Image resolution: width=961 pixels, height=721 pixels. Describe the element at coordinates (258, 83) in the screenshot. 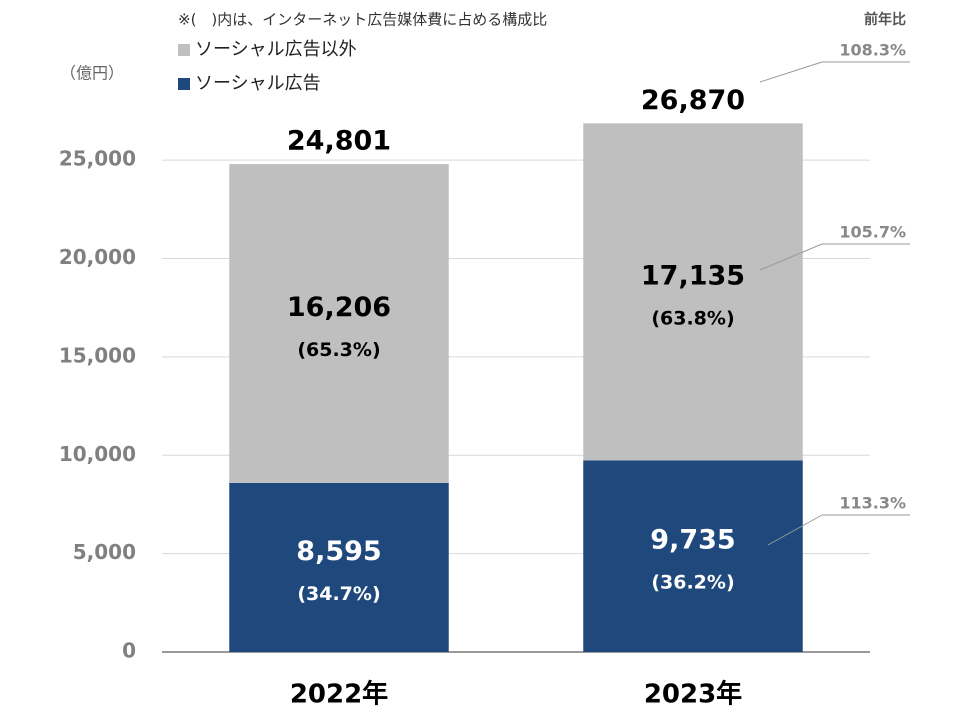

I see `legend-label: ソーシャル広告` at that location.